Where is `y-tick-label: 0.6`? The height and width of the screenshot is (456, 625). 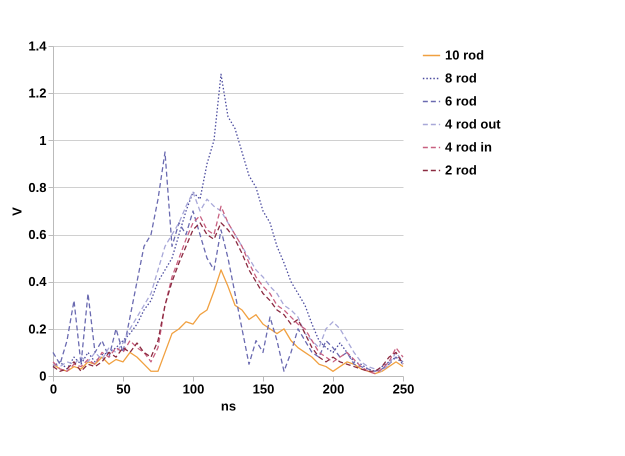
y-tick-label: 0.6 is located at coordinates (37, 234).